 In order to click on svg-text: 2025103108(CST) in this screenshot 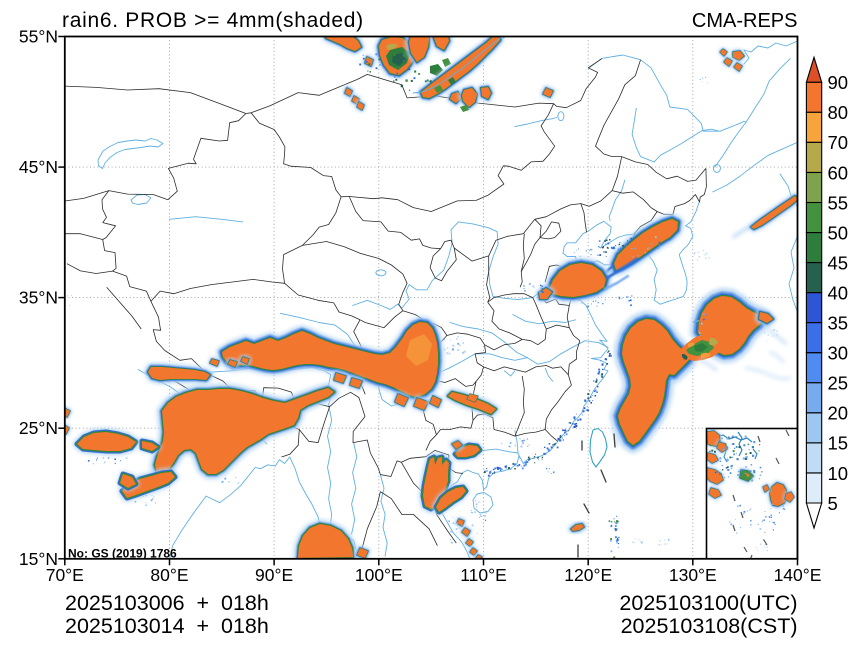, I will do `click(709, 626)`.